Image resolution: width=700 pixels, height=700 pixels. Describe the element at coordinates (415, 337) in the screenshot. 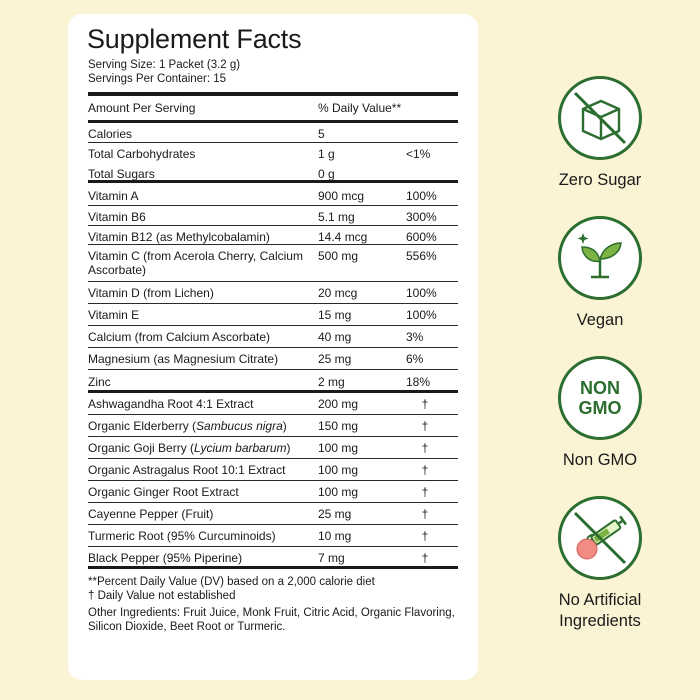

I see `nutrient-dv: 3%` at that location.